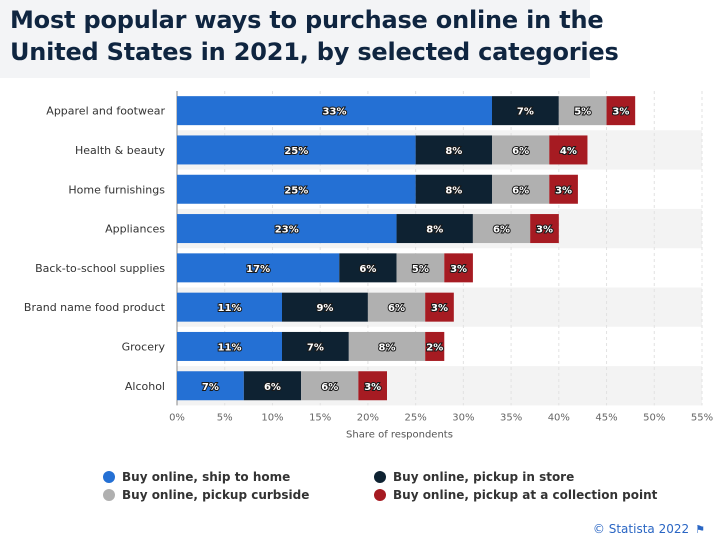  I want to click on flag-icon: ⚑, so click(700, 529).